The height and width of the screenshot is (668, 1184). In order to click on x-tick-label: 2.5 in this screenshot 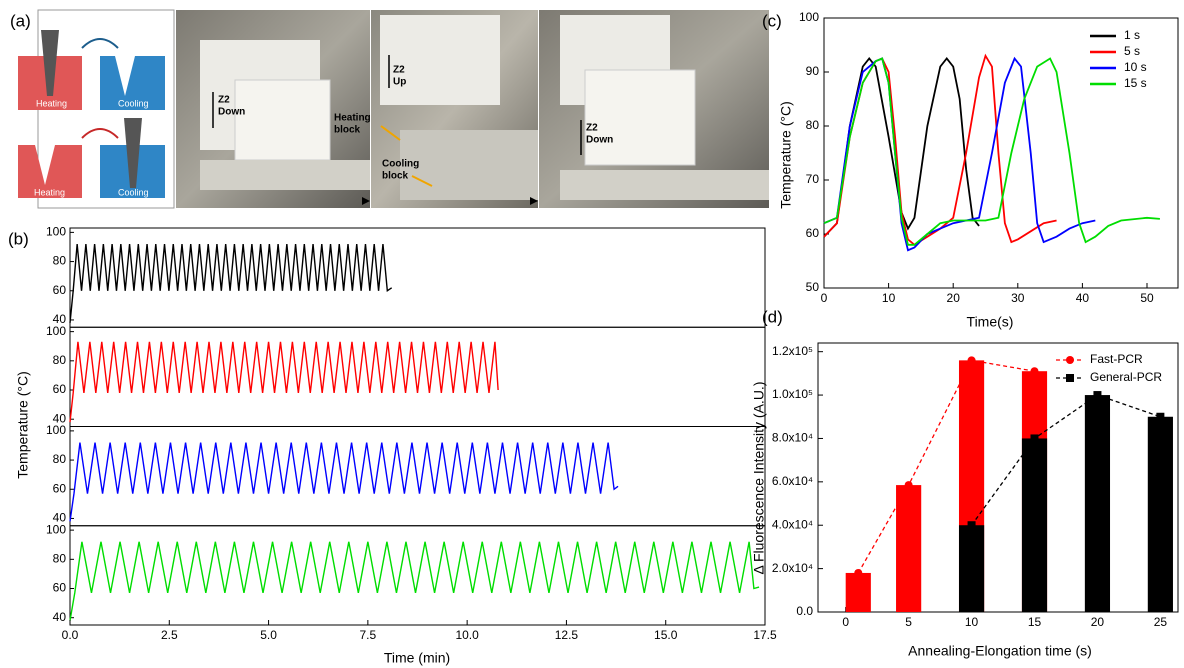, I will do `click(169, 635)`.